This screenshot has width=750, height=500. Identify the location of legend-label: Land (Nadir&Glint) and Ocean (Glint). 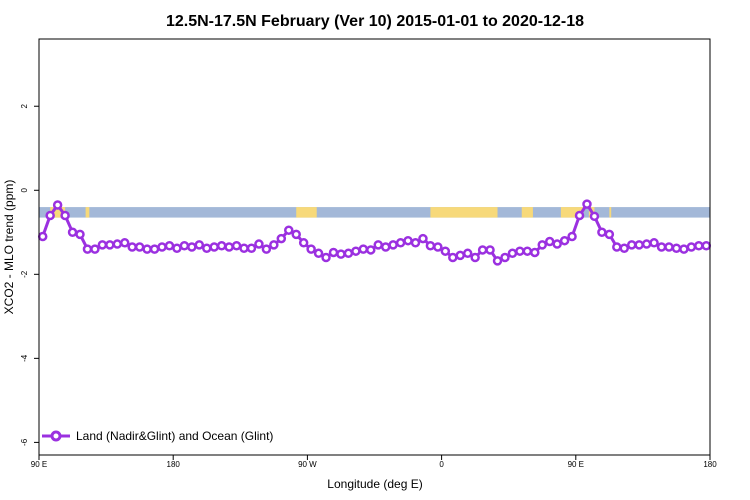
(174, 436).